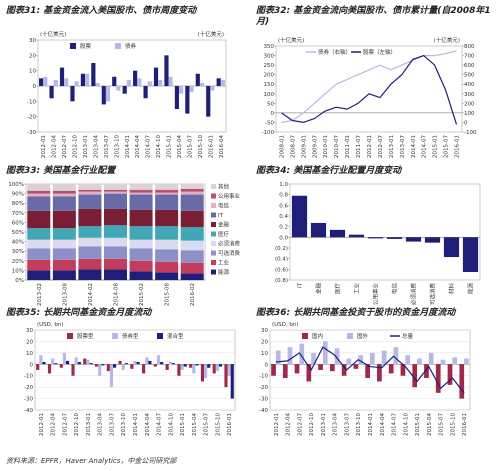  What do you see at coordinates (277, 424) in the screenshot?
I see `x-tick-label: 2012-01` at bounding box center [277, 424].